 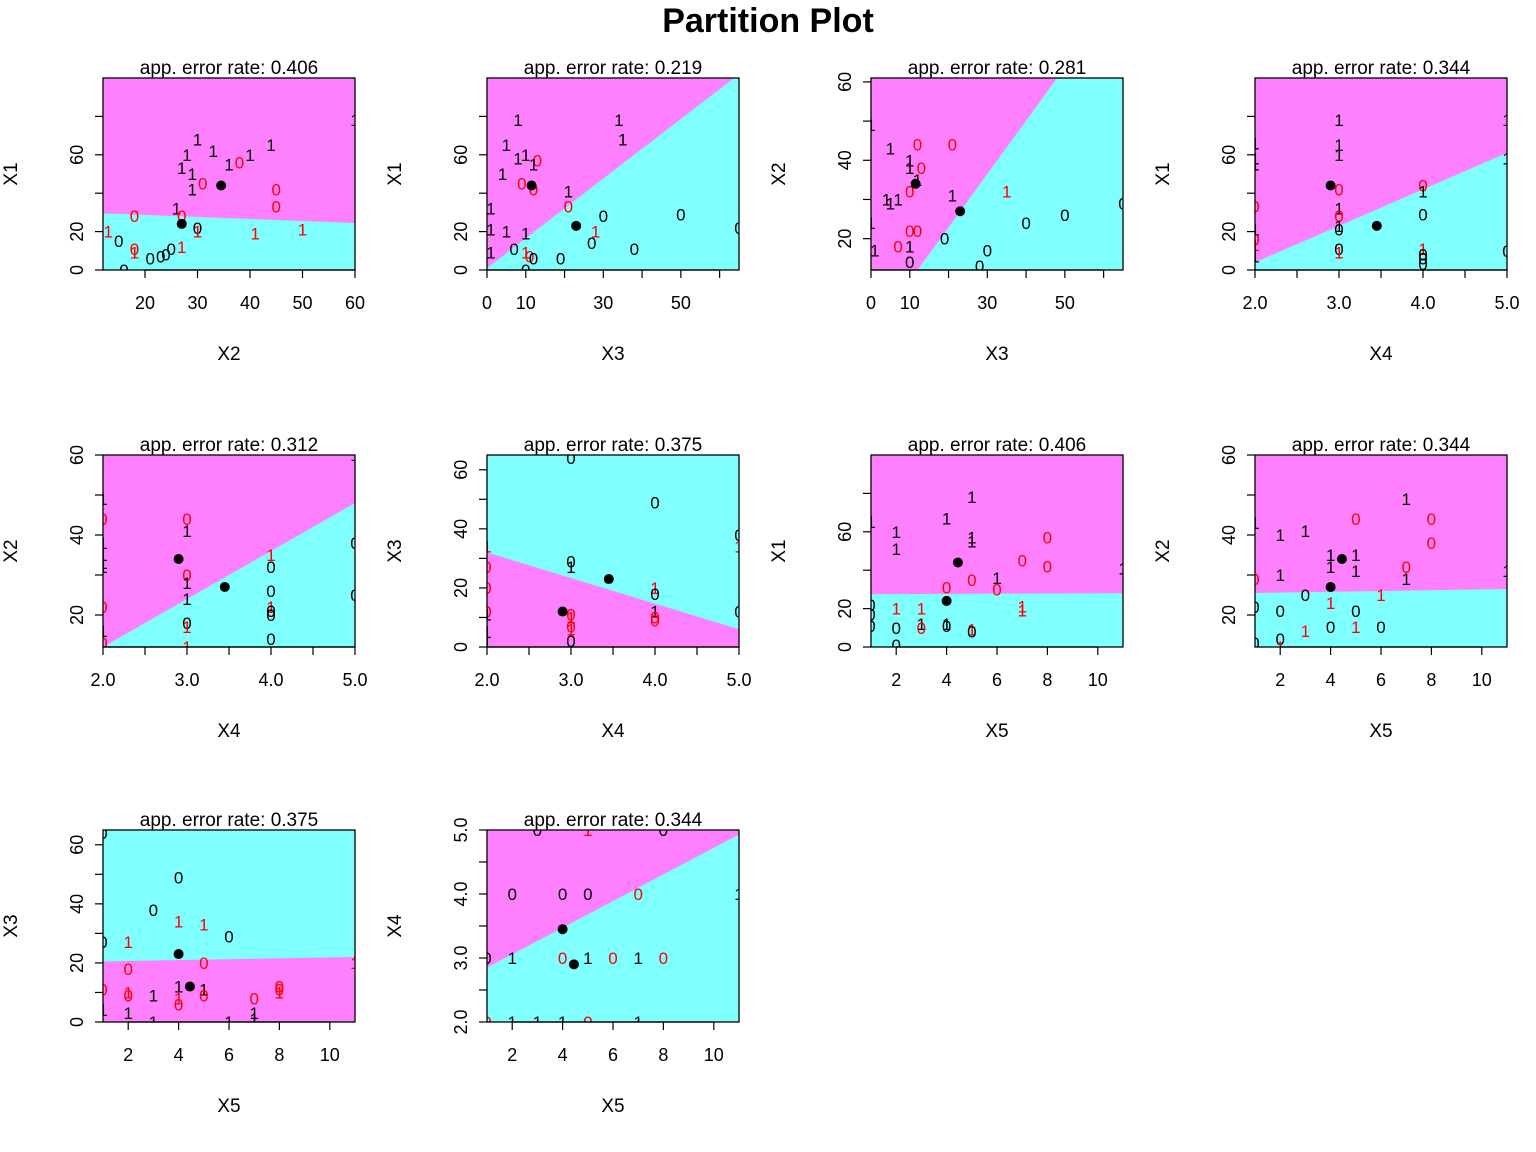 I want to click on x-tick-label: 4.0, so click(x=270, y=680).